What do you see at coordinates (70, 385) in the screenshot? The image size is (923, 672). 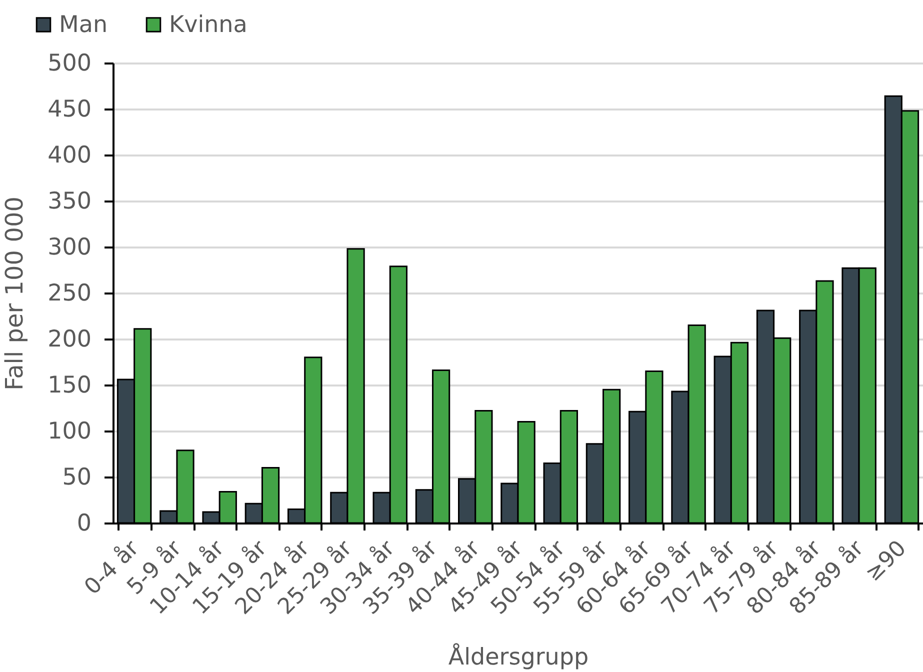 I see `y-tick-label: 150` at bounding box center [70, 385].